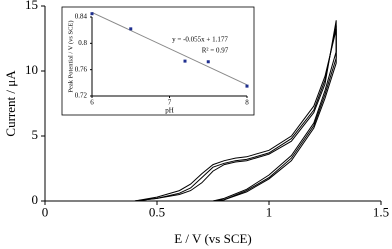 Image resolution: width=392 pixels, height=249 pixels. I want to click on annotation: R² = 0.97, so click(215, 51).